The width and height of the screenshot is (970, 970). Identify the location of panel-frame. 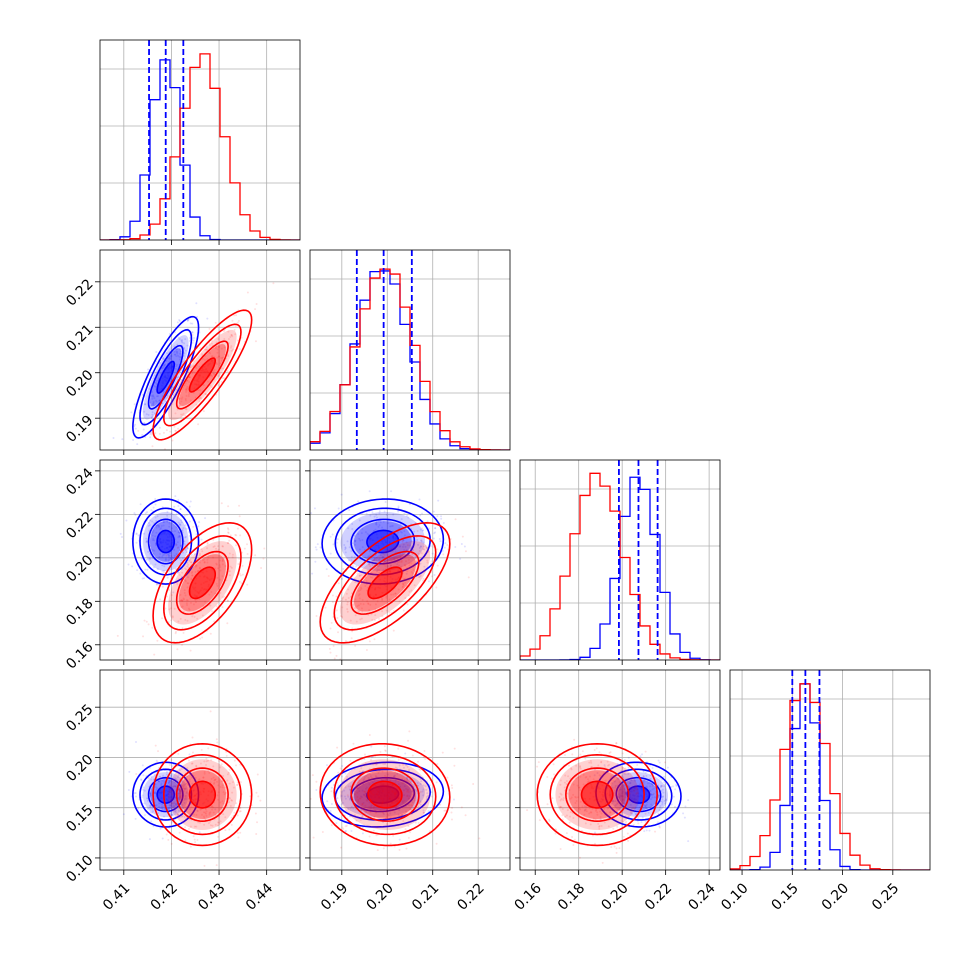
(200, 770).